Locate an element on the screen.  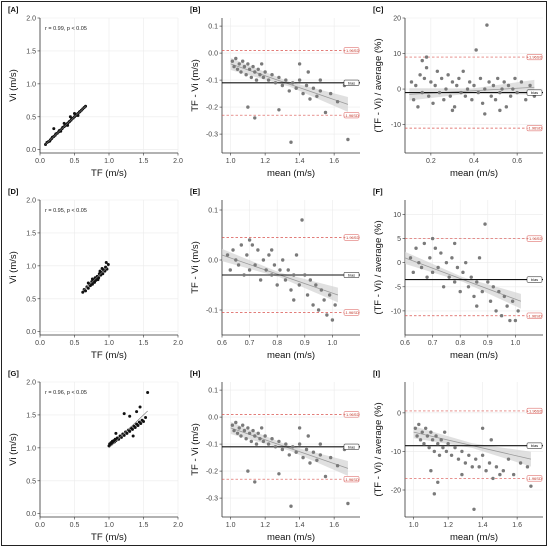
fit-line is located at coordinates (128, 429).